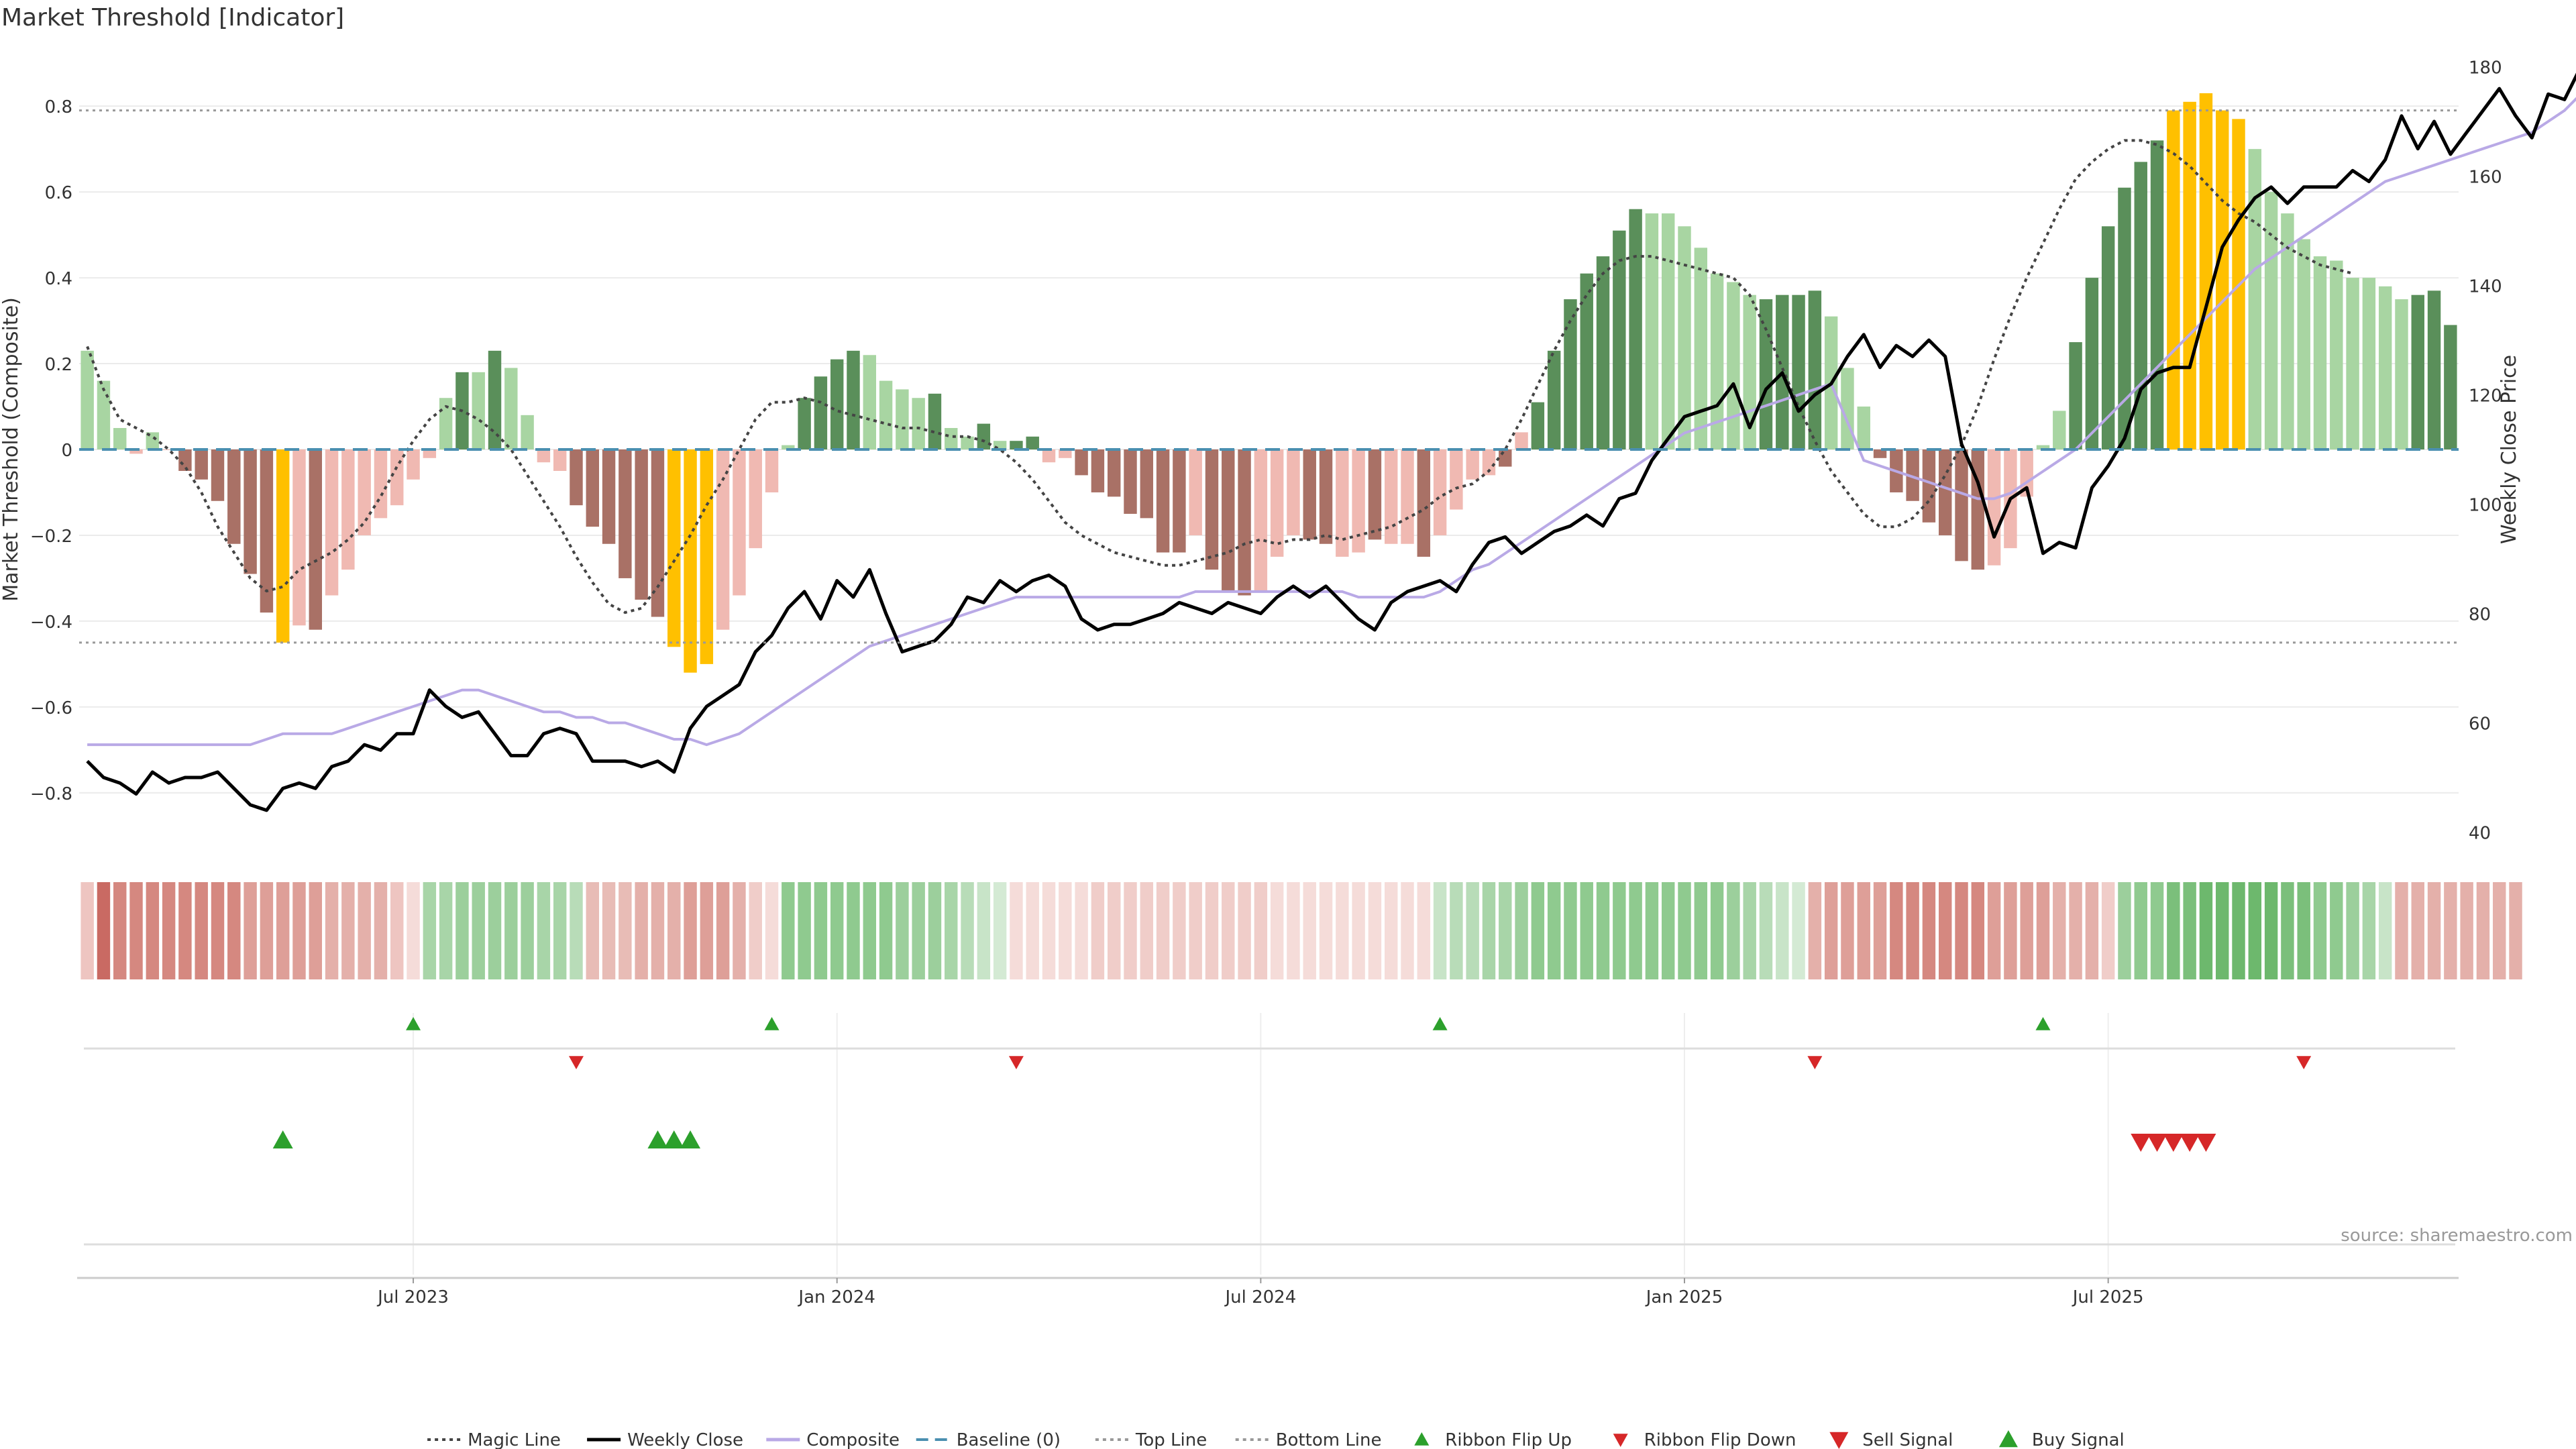 Image resolution: width=2576 pixels, height=1449 pixels. I want to click on legend-item: Ribbon Flip Up, so click(1493, 1439).